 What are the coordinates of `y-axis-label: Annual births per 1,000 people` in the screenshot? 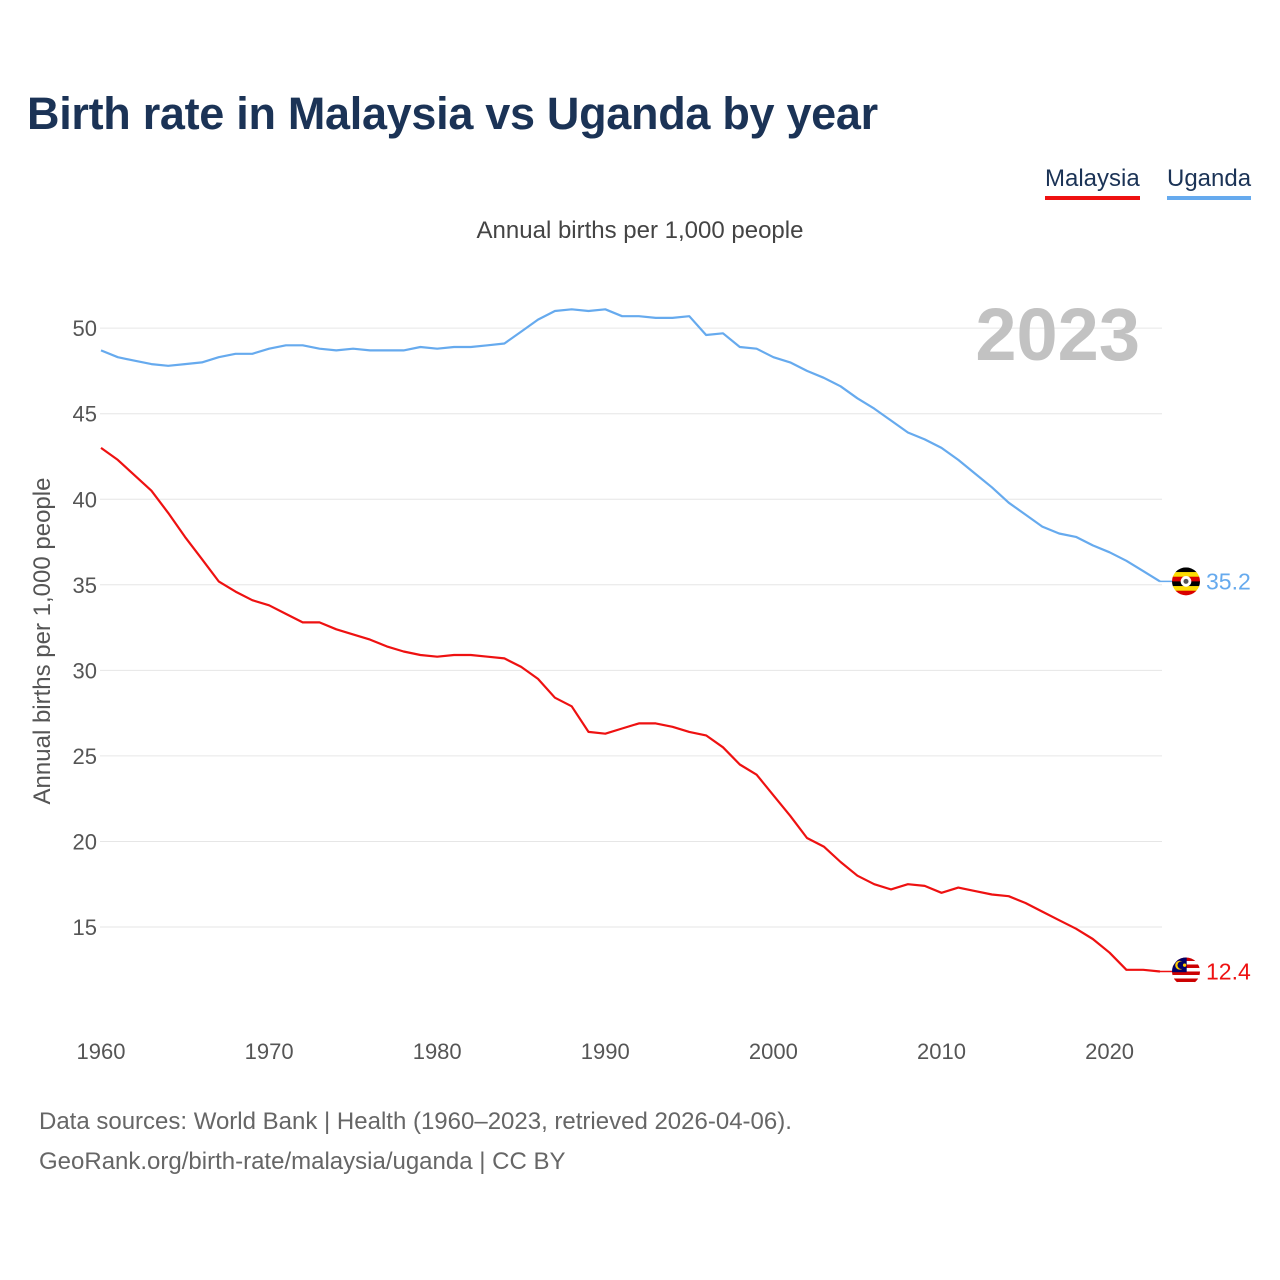 It's located at (42, 641).